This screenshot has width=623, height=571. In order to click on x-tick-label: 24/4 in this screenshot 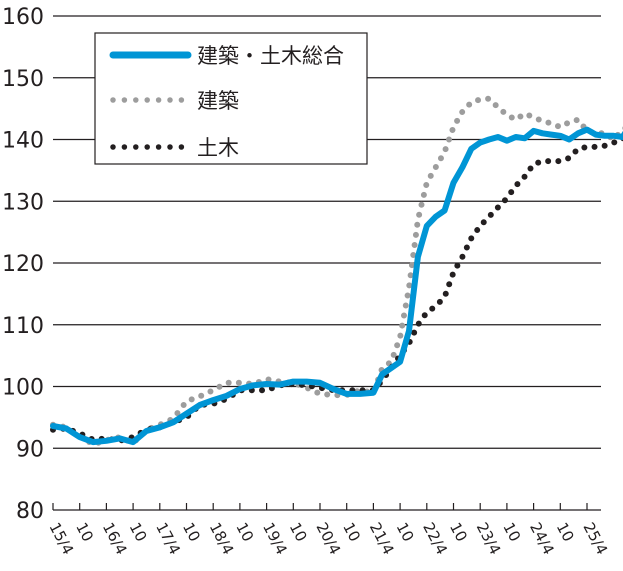, I will do `click(542, 538)`.